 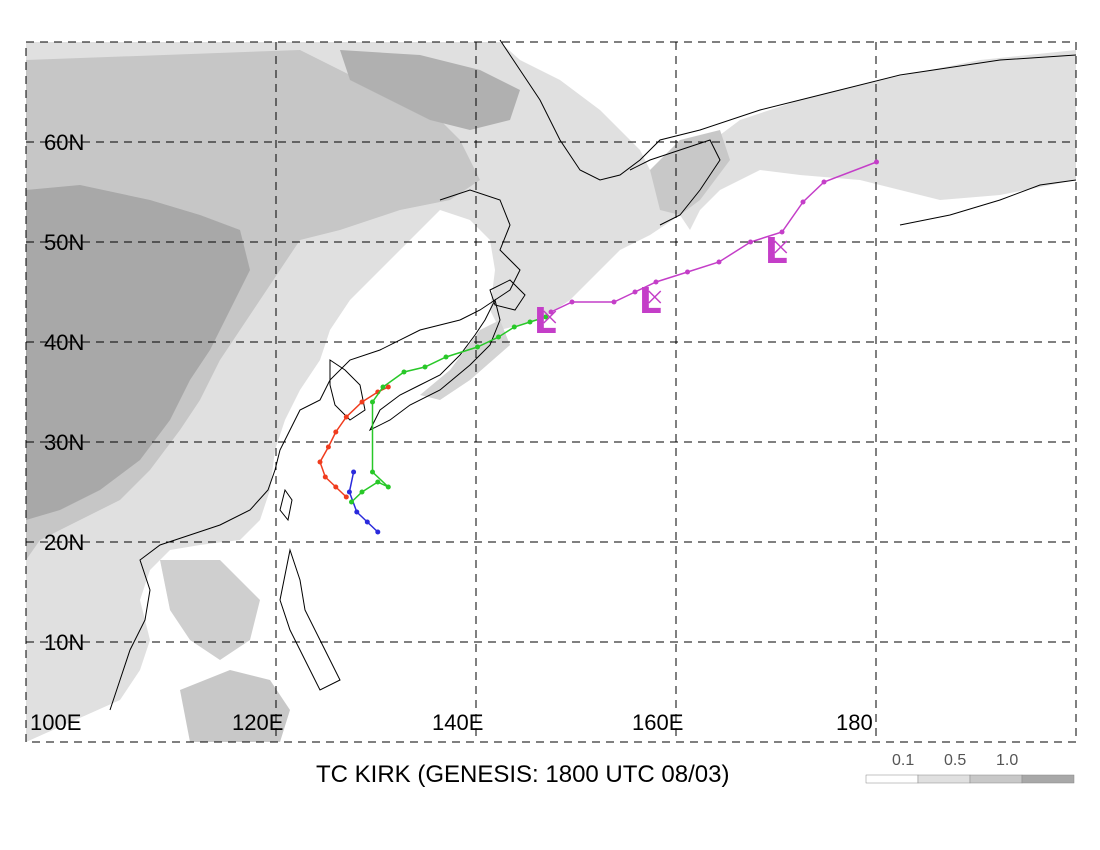 What do you see at coordinates (55, 722) in the screenshot?
I see `lon-label-100e: 100E` at bounding box center [55, 722].